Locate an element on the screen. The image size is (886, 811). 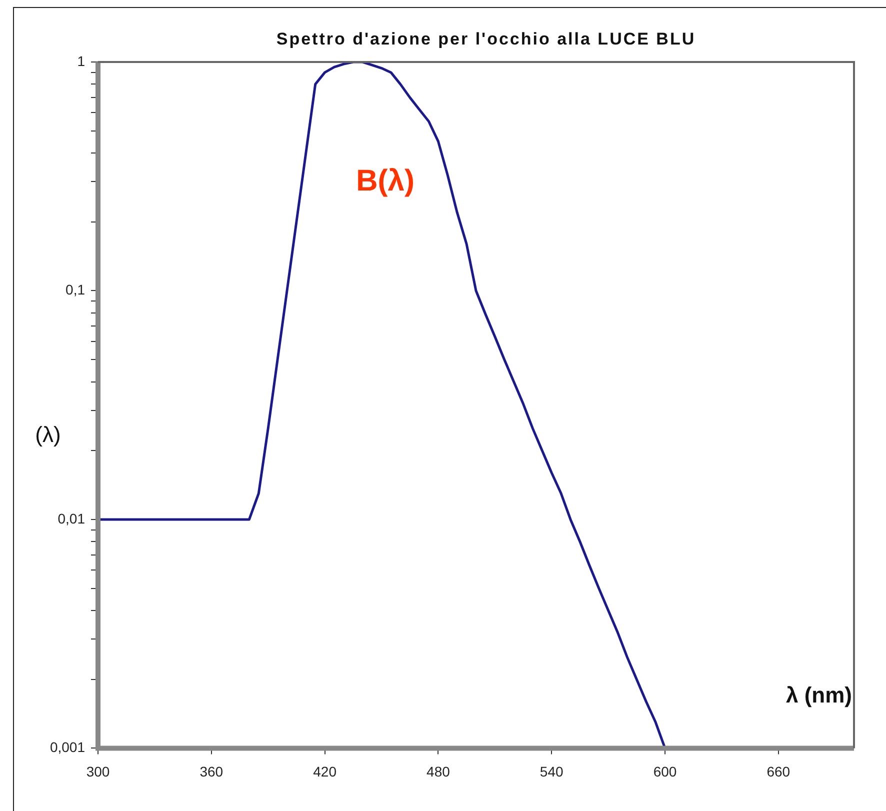
y-axis-title: (λ) is located at coordinates (48, 435).